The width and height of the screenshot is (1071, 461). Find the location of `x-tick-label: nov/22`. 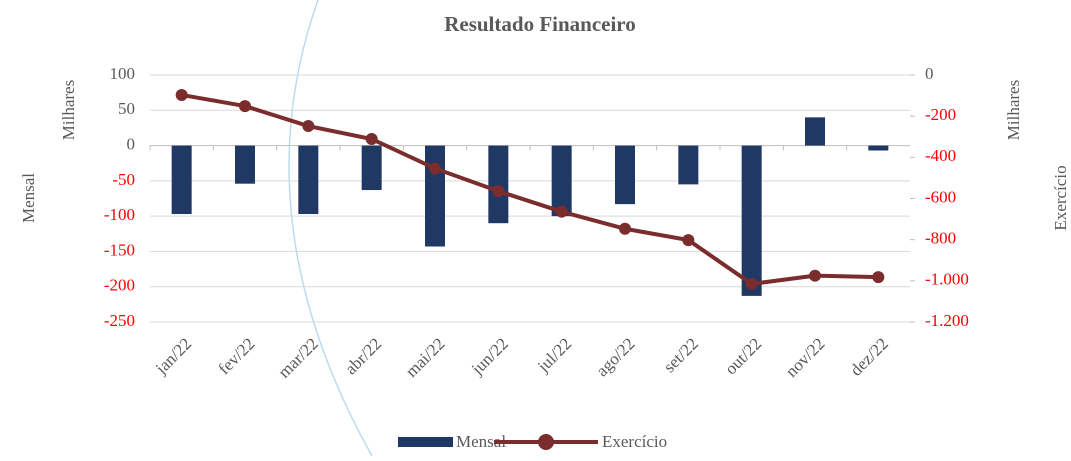

x-tick-label: nov/22 is located at coordinates (805, 357).